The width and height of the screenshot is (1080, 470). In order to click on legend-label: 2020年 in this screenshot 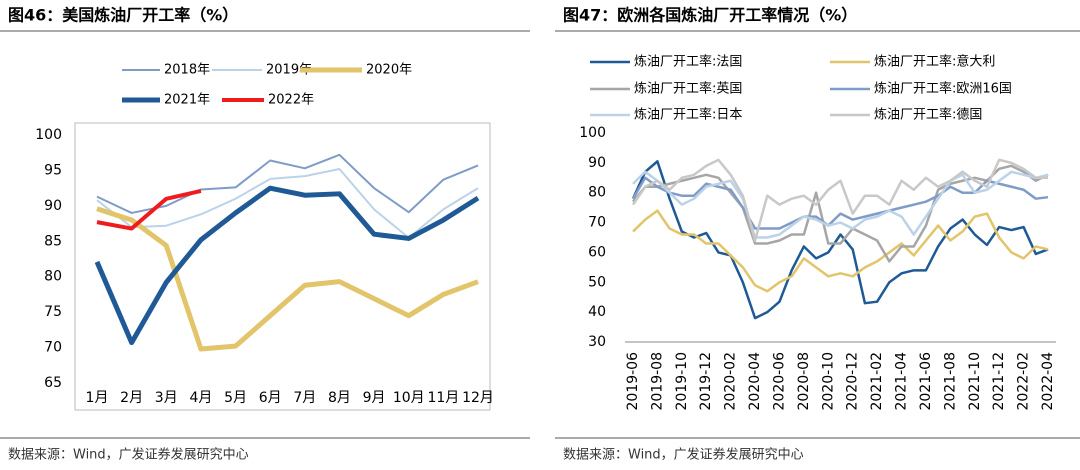, I will do `click(389, 70)`.